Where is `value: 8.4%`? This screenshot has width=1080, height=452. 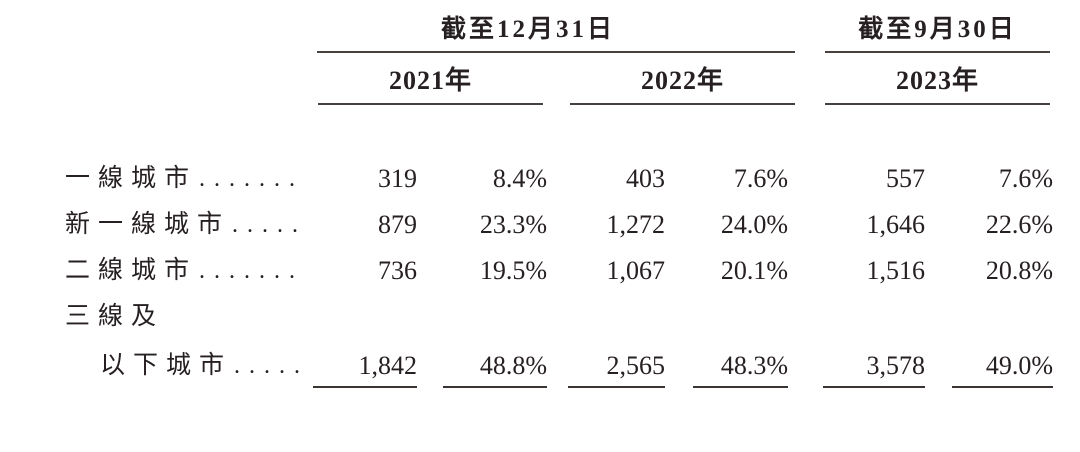
value: 8.4% is located at coordinates (519, 178).